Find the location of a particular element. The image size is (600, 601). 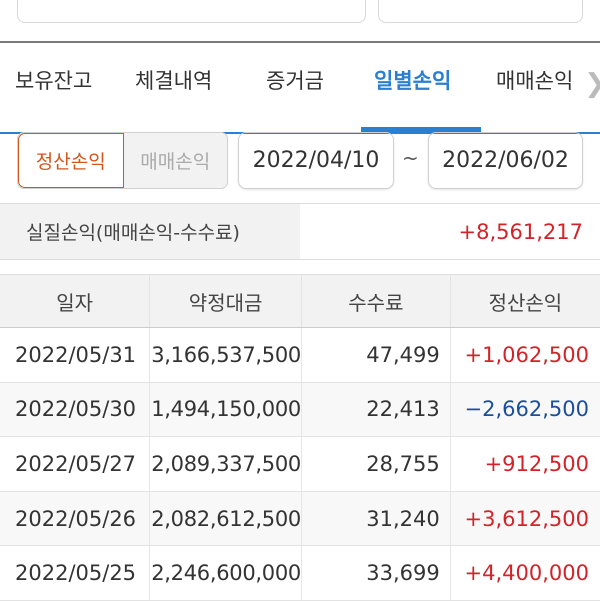

start-date-field: 2022/04/10 is located at coordinates (316, 160).